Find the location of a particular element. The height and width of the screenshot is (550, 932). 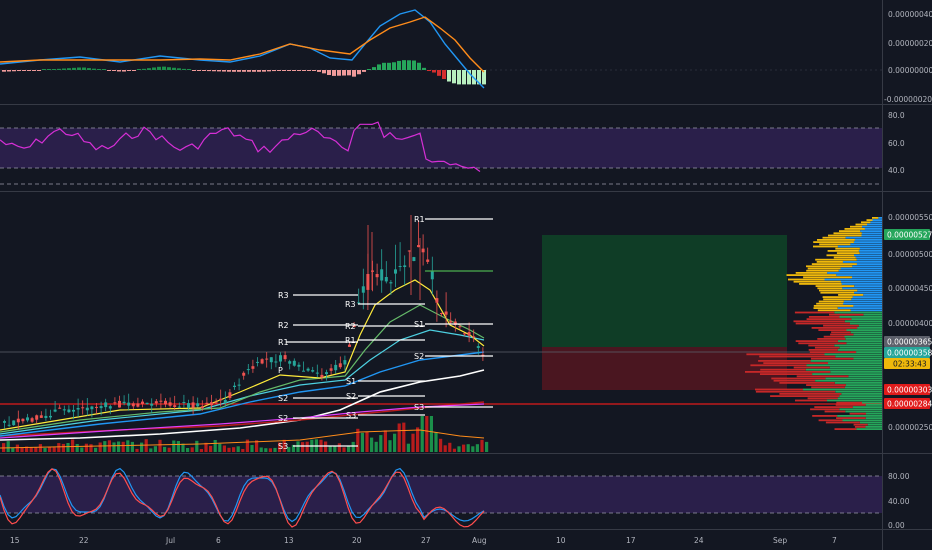

macd-panel is located at coordinates (441, 49).